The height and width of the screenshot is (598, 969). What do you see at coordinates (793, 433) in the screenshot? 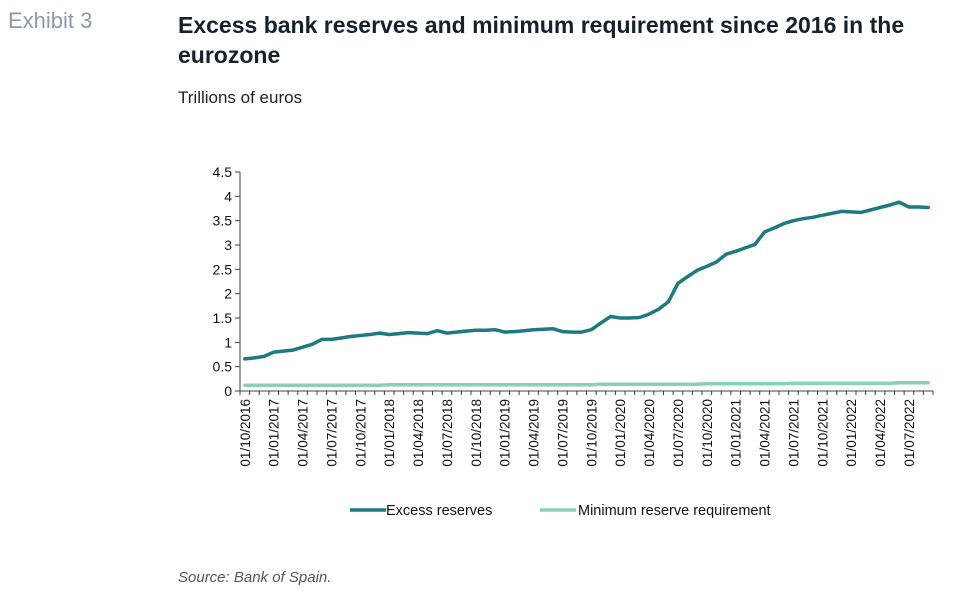
I see `x-tick-label: 01/07/2021` at bounding box center [793, 433].